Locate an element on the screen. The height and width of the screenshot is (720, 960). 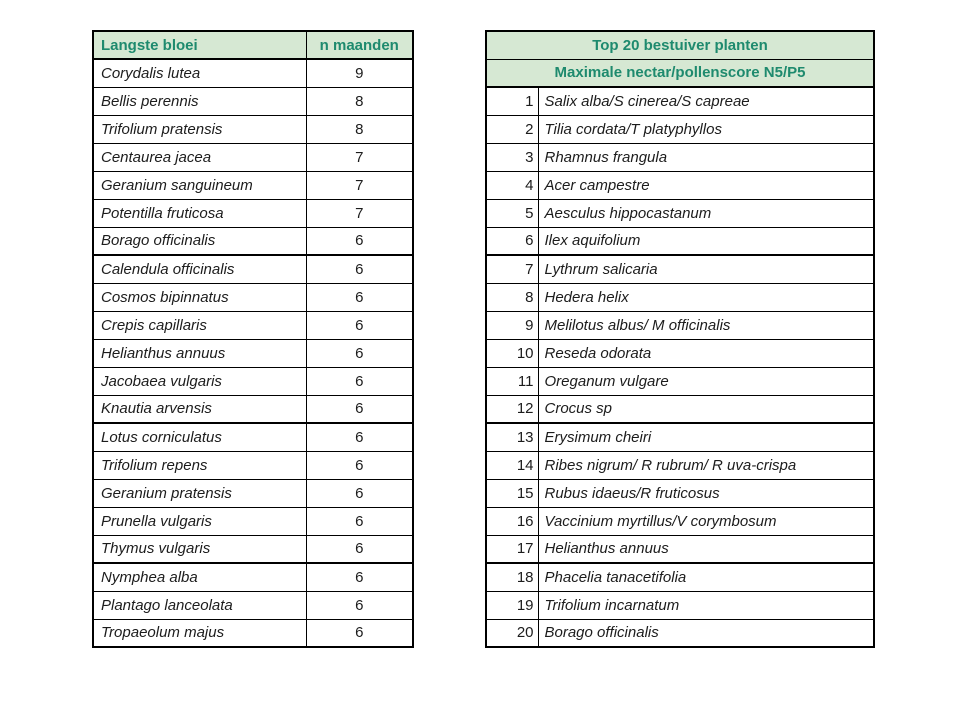
table-row: Bellis perennis 8 is located at coordinates (253, 101).